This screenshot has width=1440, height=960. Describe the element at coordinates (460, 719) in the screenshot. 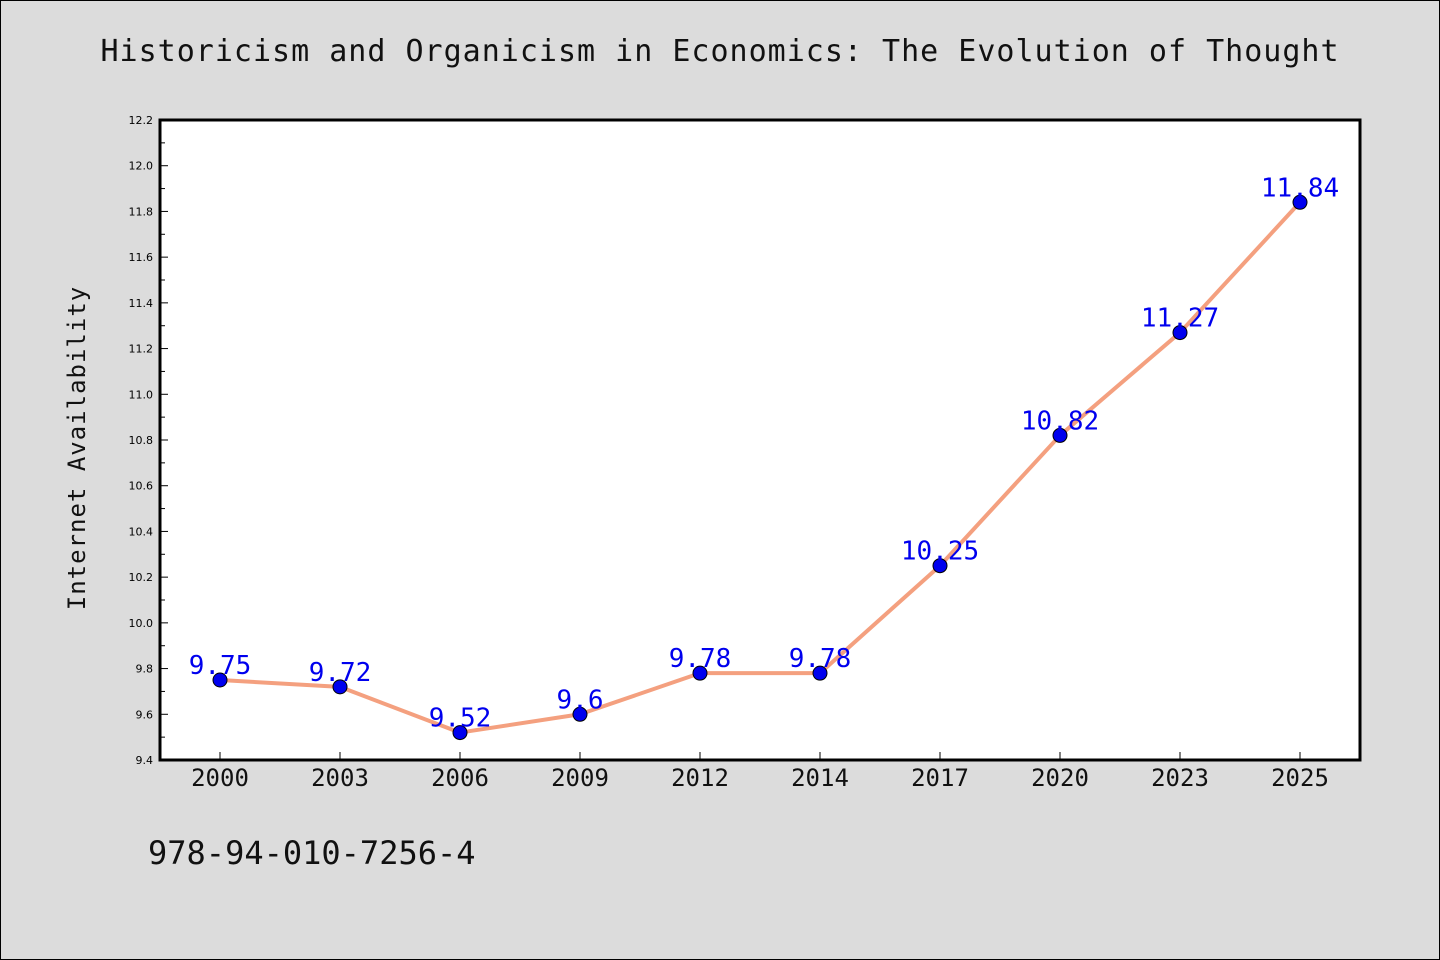

I see `data-label: 9.52` at that location.